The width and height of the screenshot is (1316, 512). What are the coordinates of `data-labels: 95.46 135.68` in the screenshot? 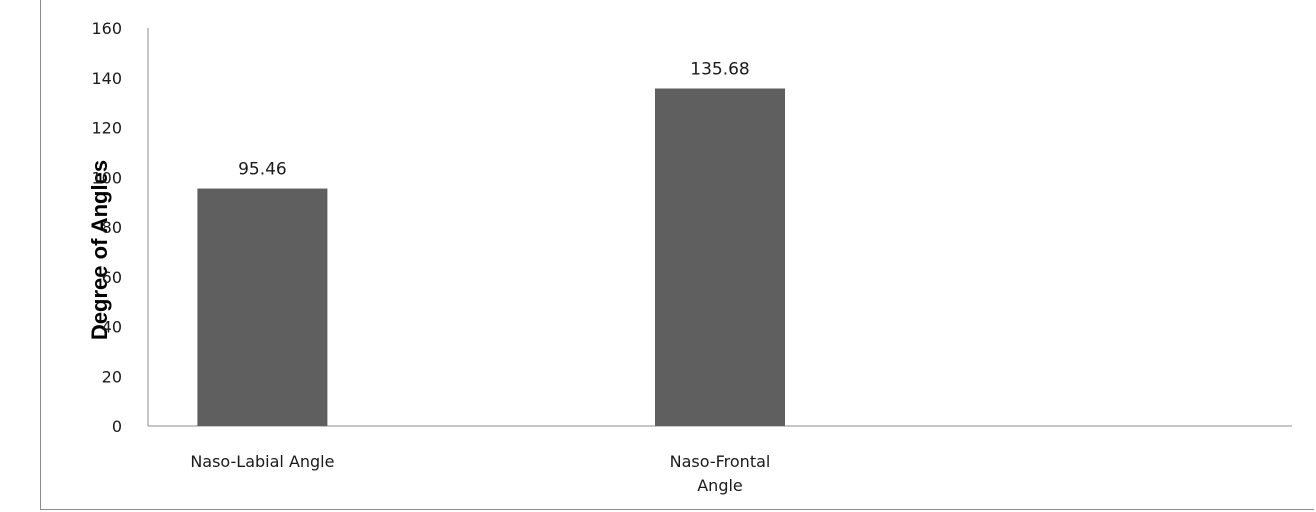 It's located at (494, 119).